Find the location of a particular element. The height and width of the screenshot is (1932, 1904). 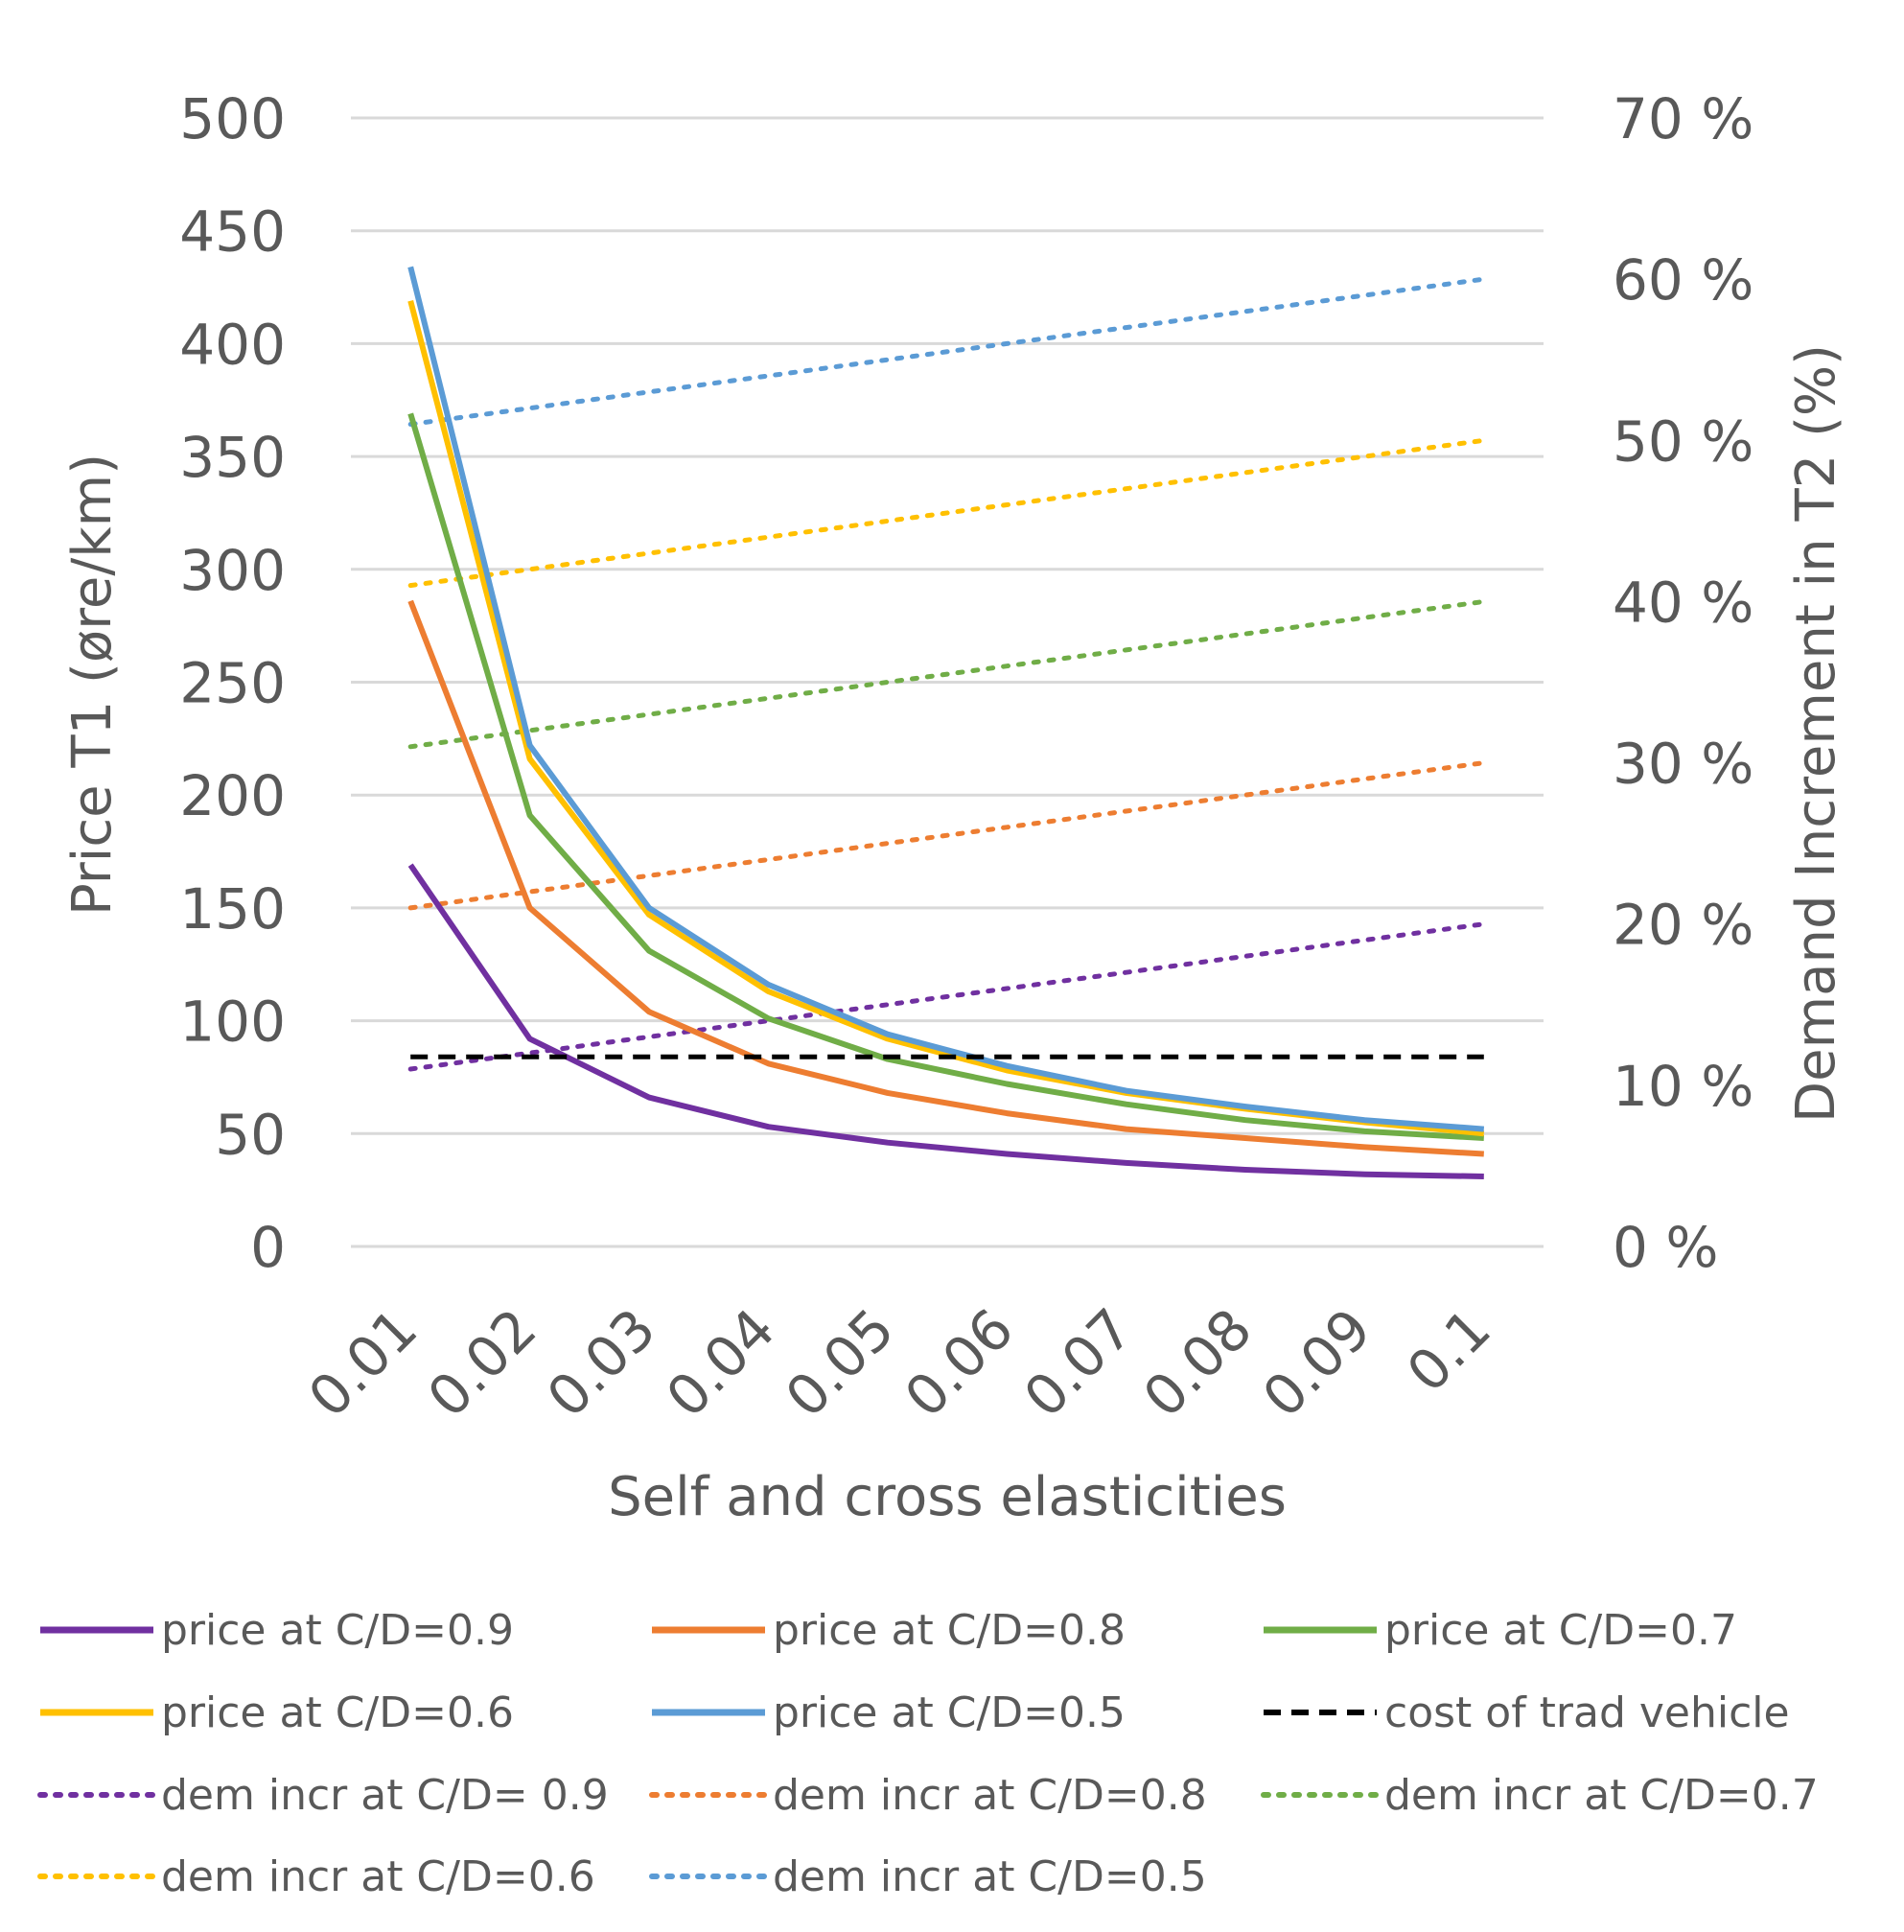

left-tick-label: 250 is located at coordinates (233, 683).